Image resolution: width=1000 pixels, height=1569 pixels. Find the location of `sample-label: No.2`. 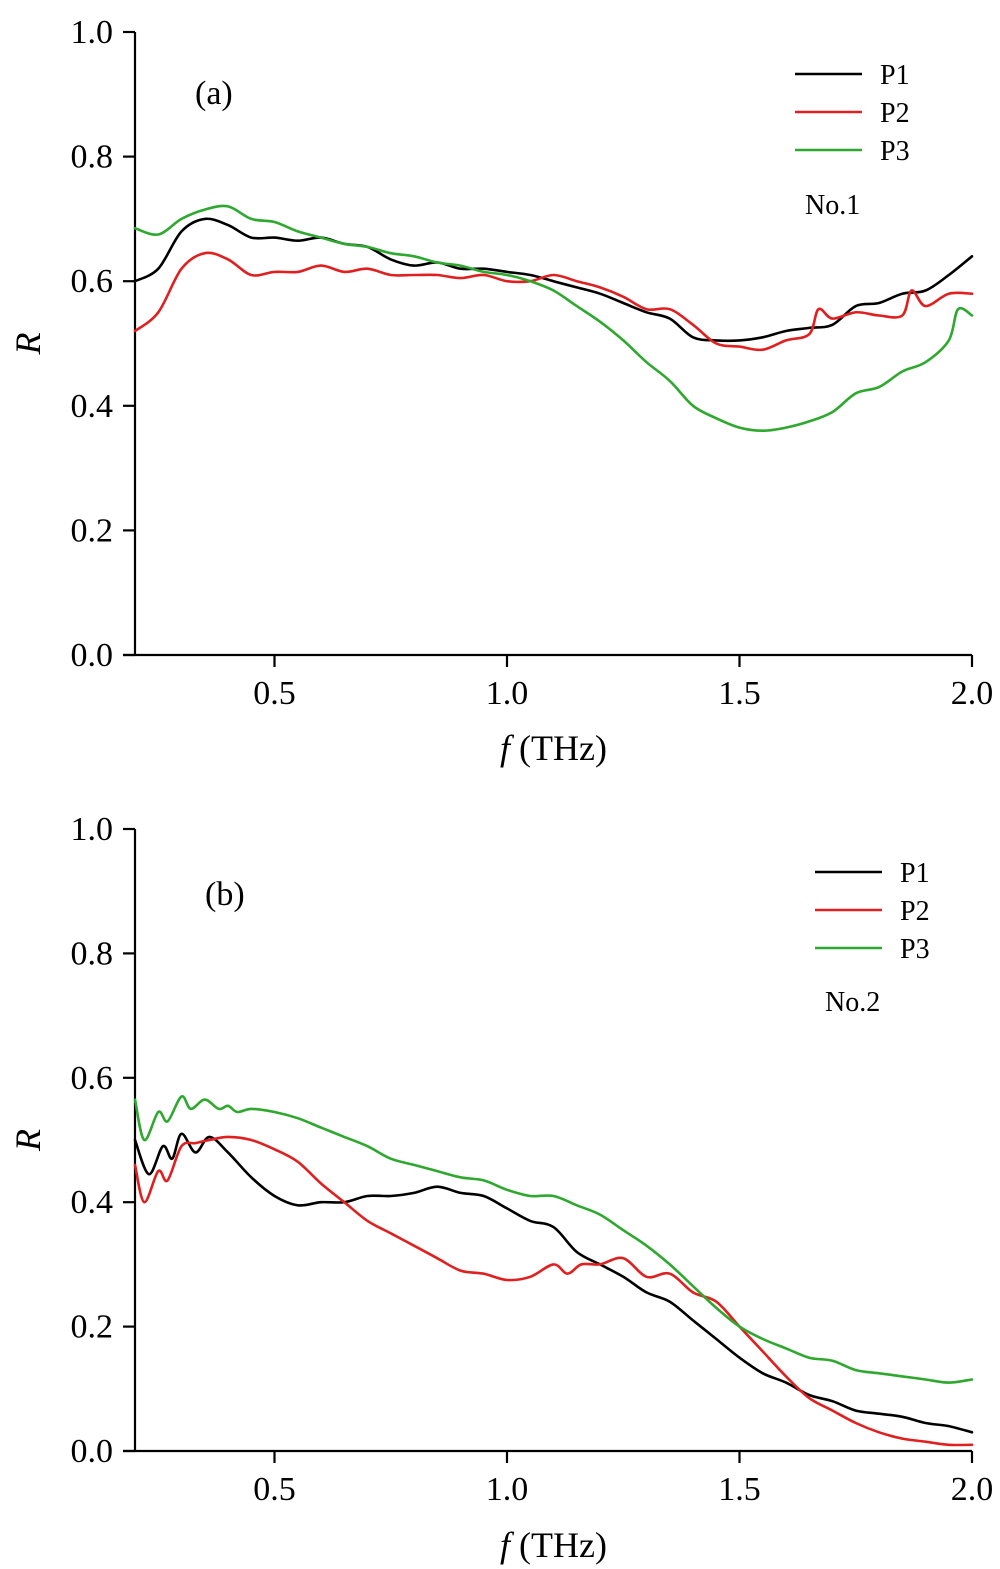

sample-label: No.2 is located at coordinates (852, 1002).